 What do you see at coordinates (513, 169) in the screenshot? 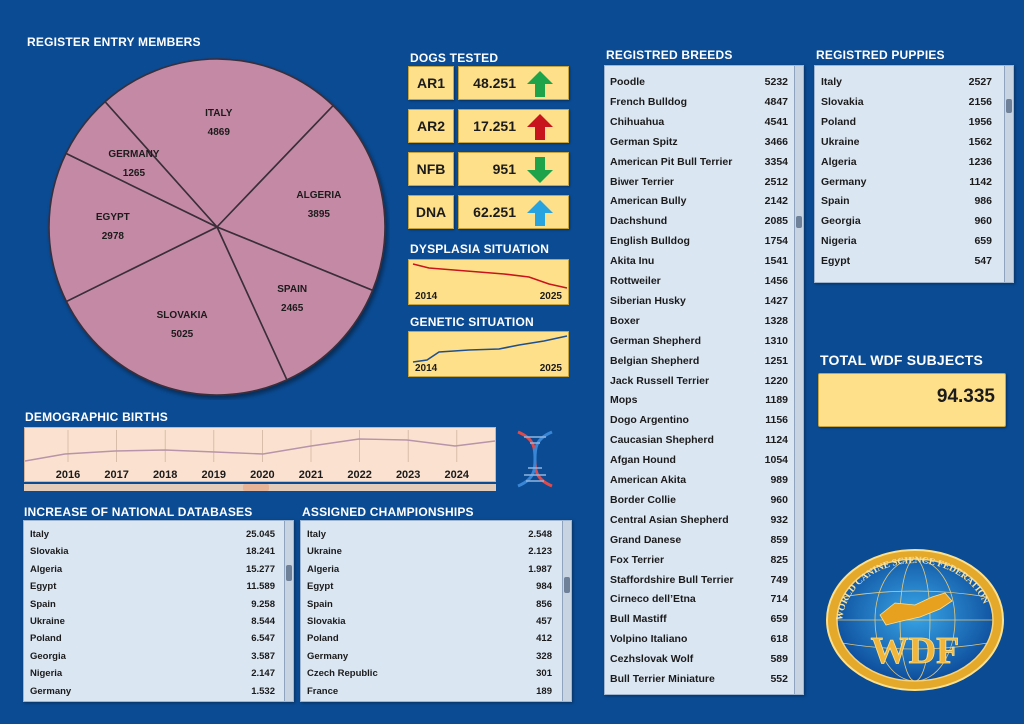
I see `test-value-box-nfb: 951` at bounding box center [513, 169].